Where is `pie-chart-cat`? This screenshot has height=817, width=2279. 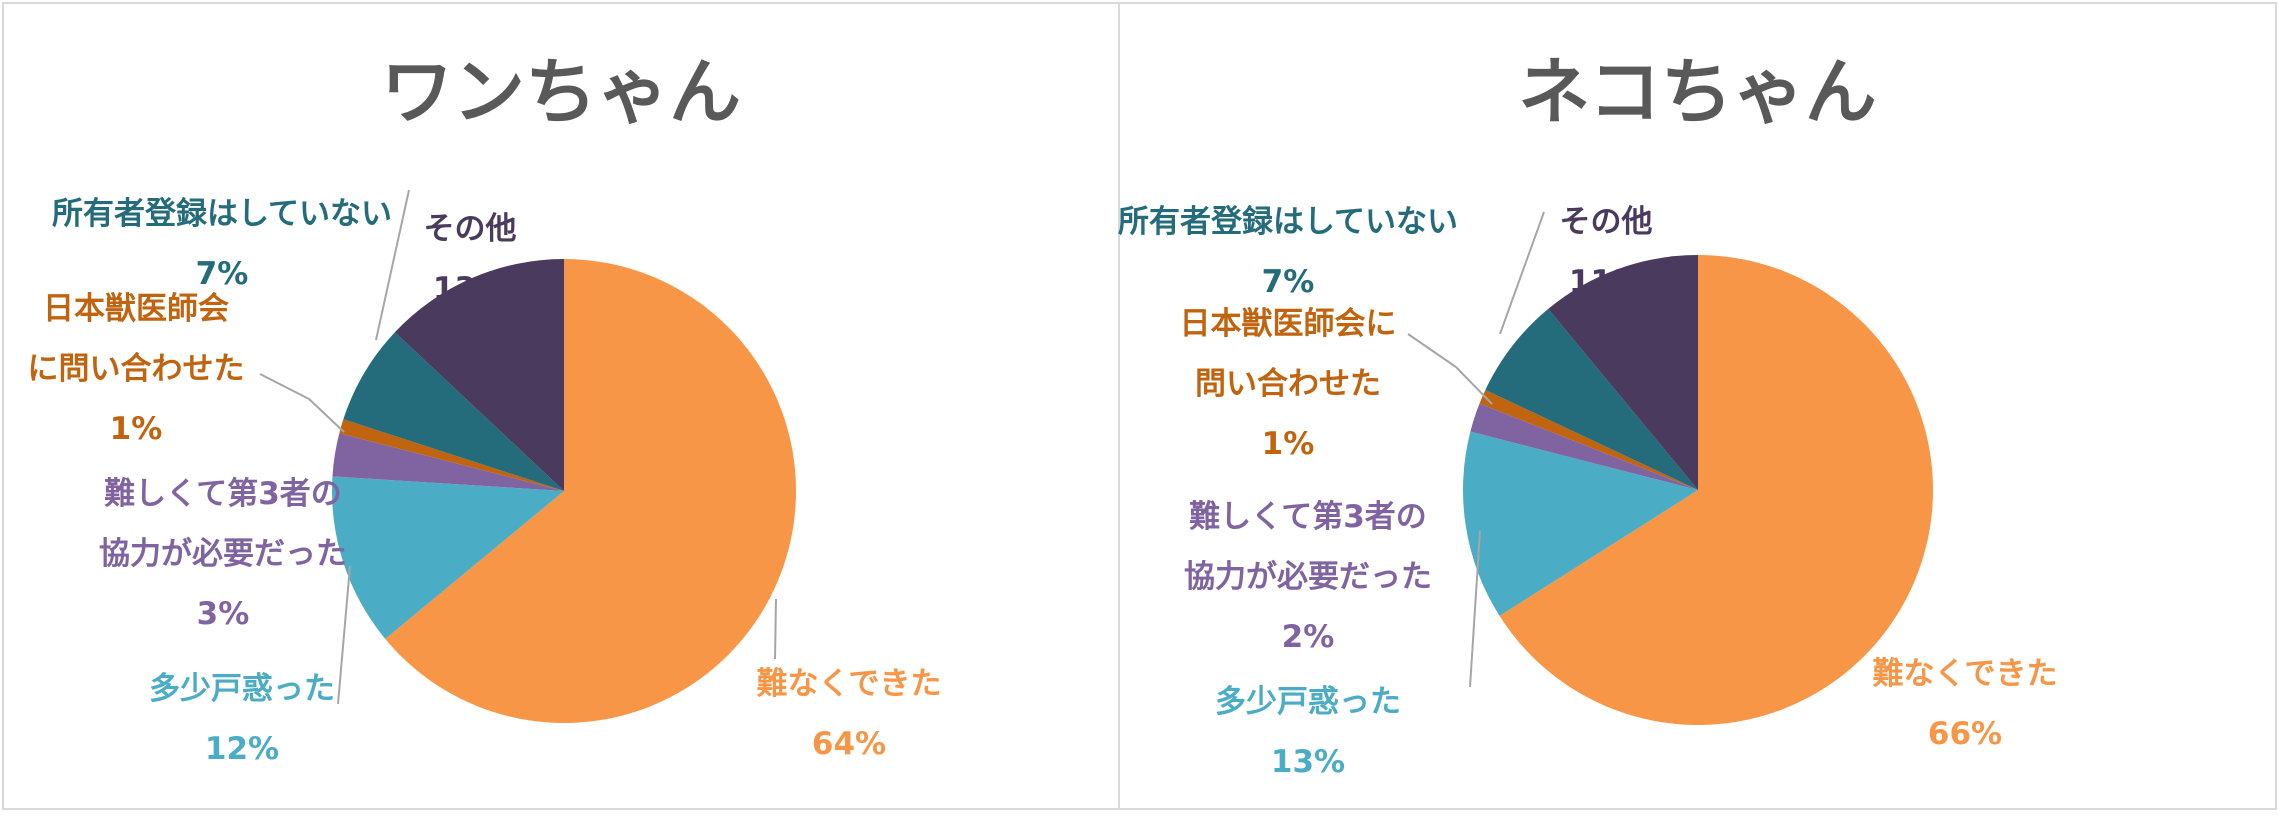
pie-chart-cat is located at coordinates (1670, 468).